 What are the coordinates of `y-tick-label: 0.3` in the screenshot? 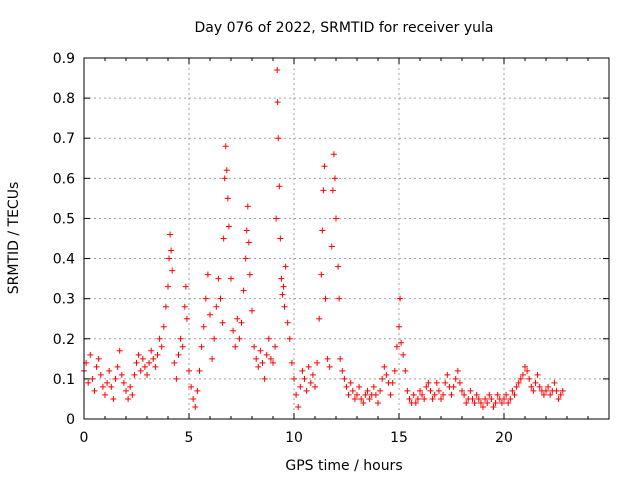 It's located at (64, 300).